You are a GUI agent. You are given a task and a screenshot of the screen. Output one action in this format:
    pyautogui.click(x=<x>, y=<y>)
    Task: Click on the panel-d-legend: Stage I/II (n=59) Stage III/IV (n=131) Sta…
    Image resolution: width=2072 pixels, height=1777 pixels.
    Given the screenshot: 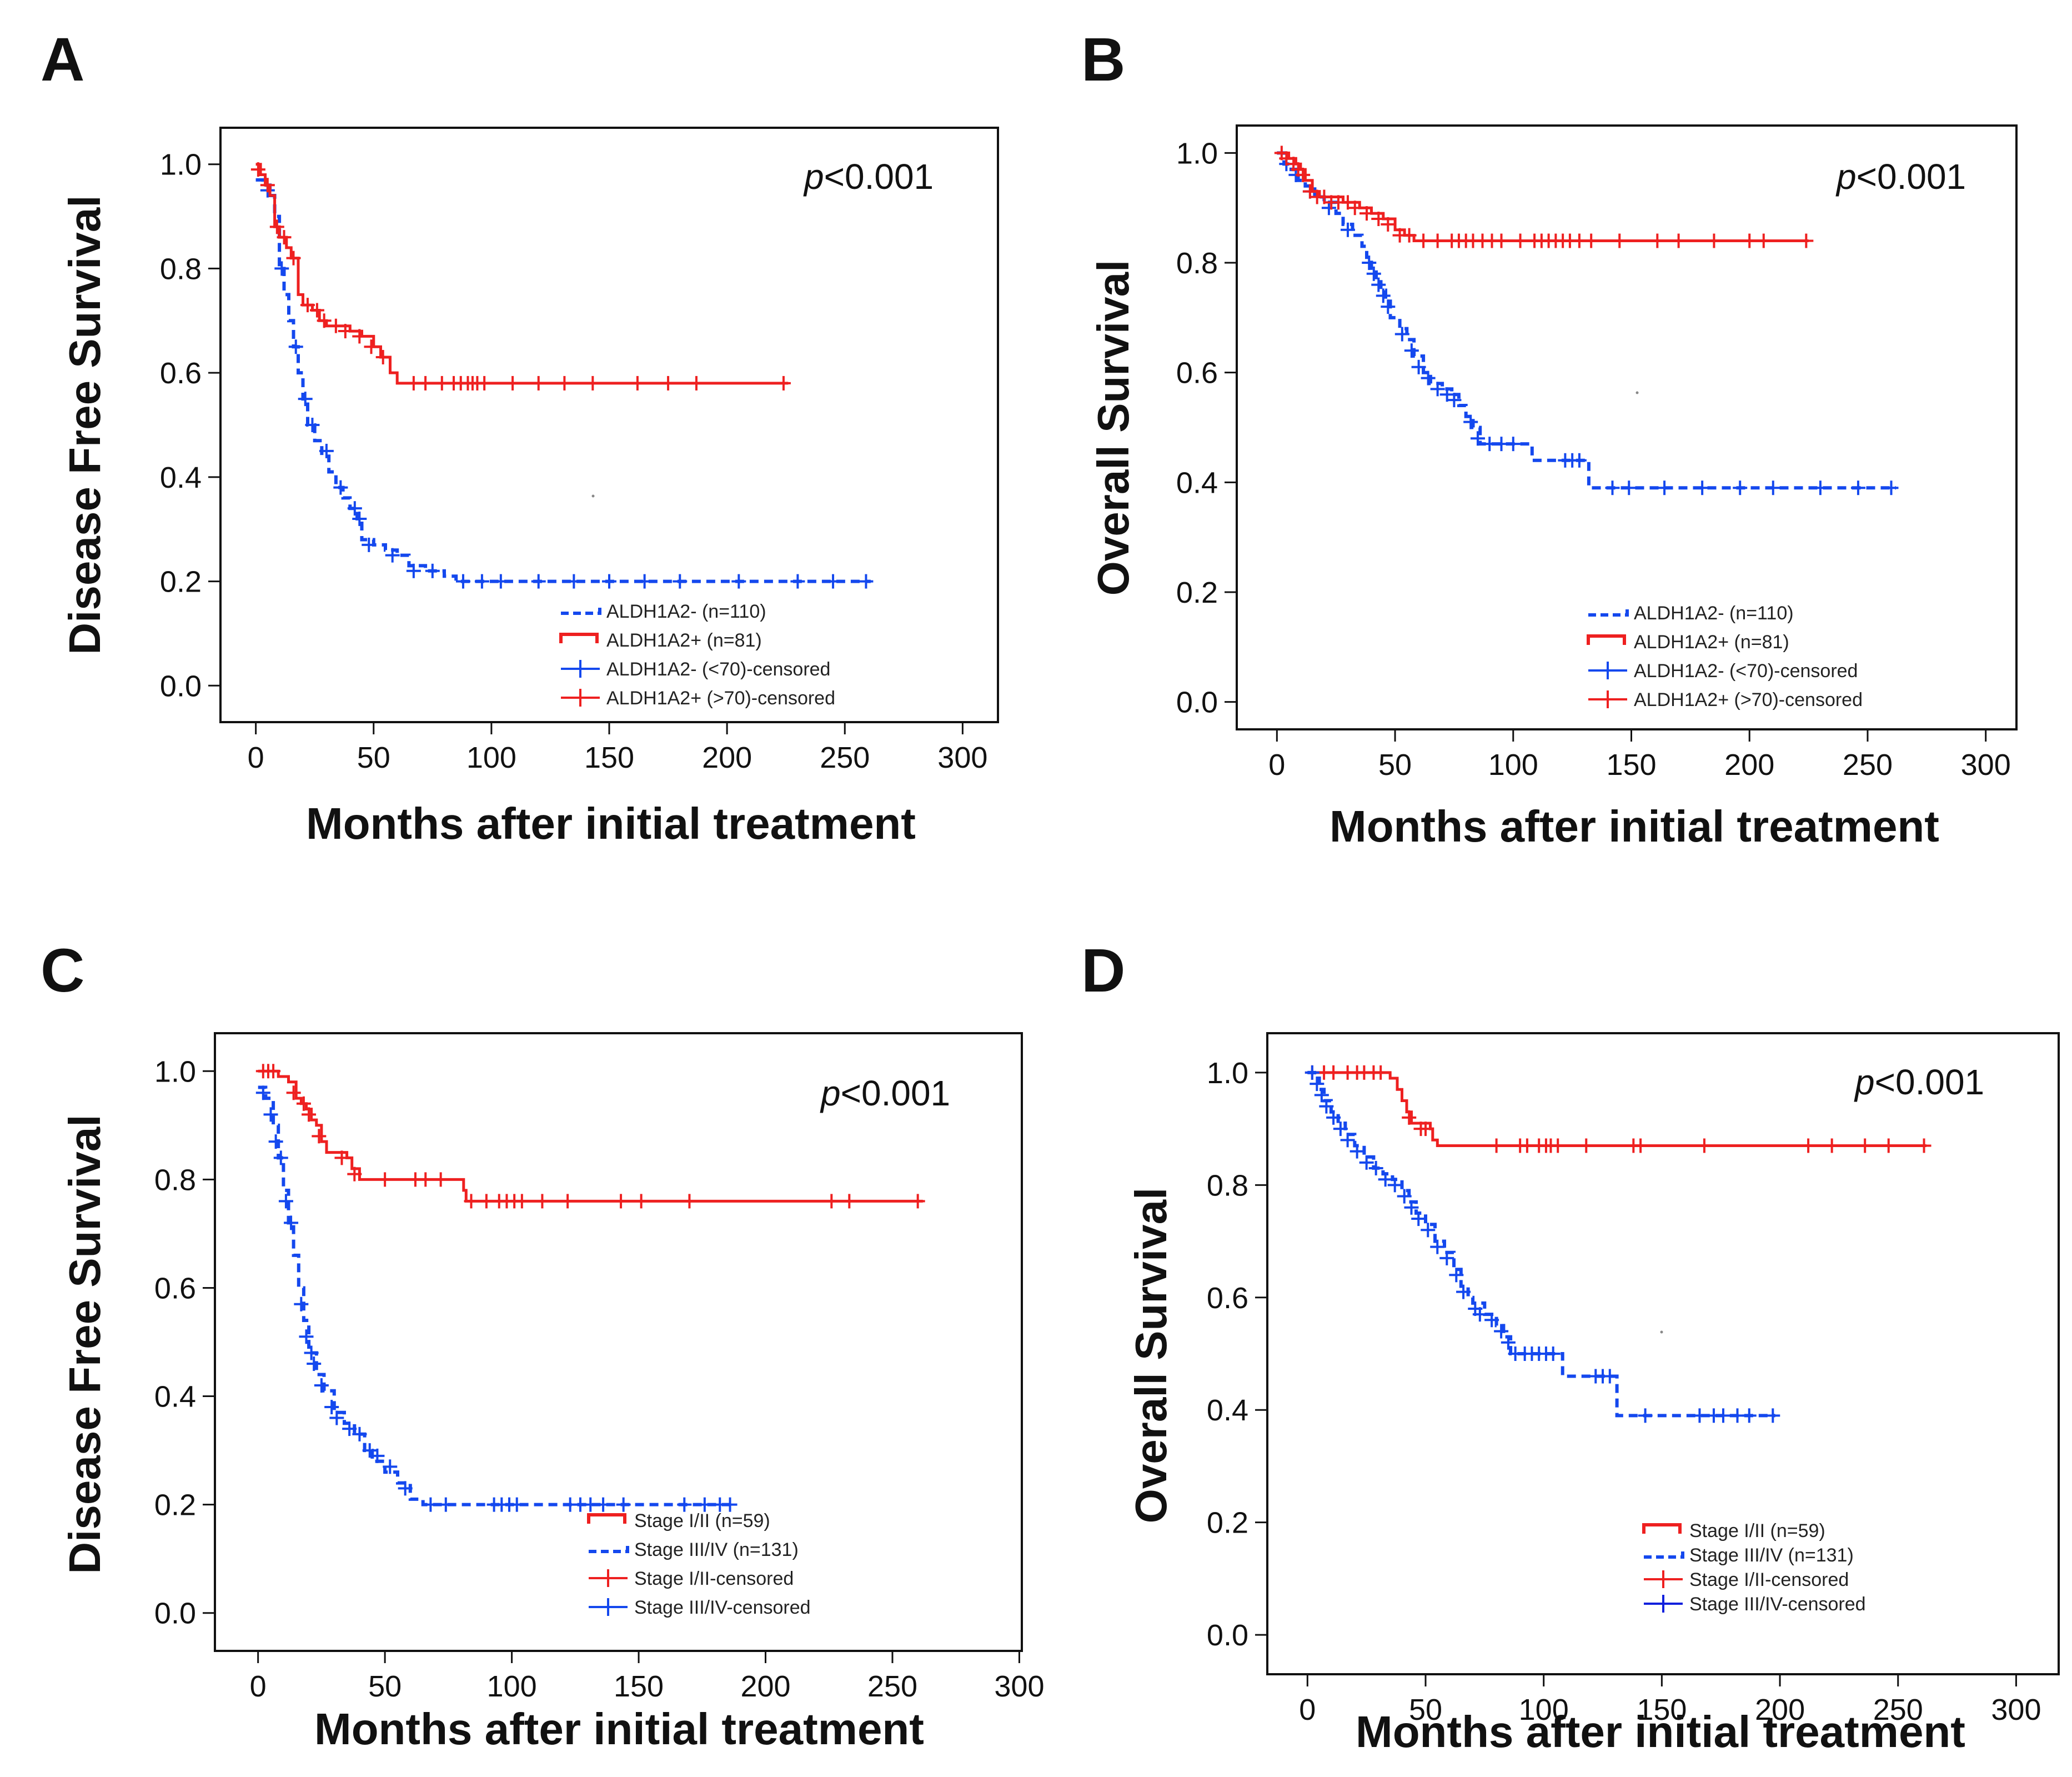 What is the action you would take?
    pyautogui.click(x=1754, y=1567)
    